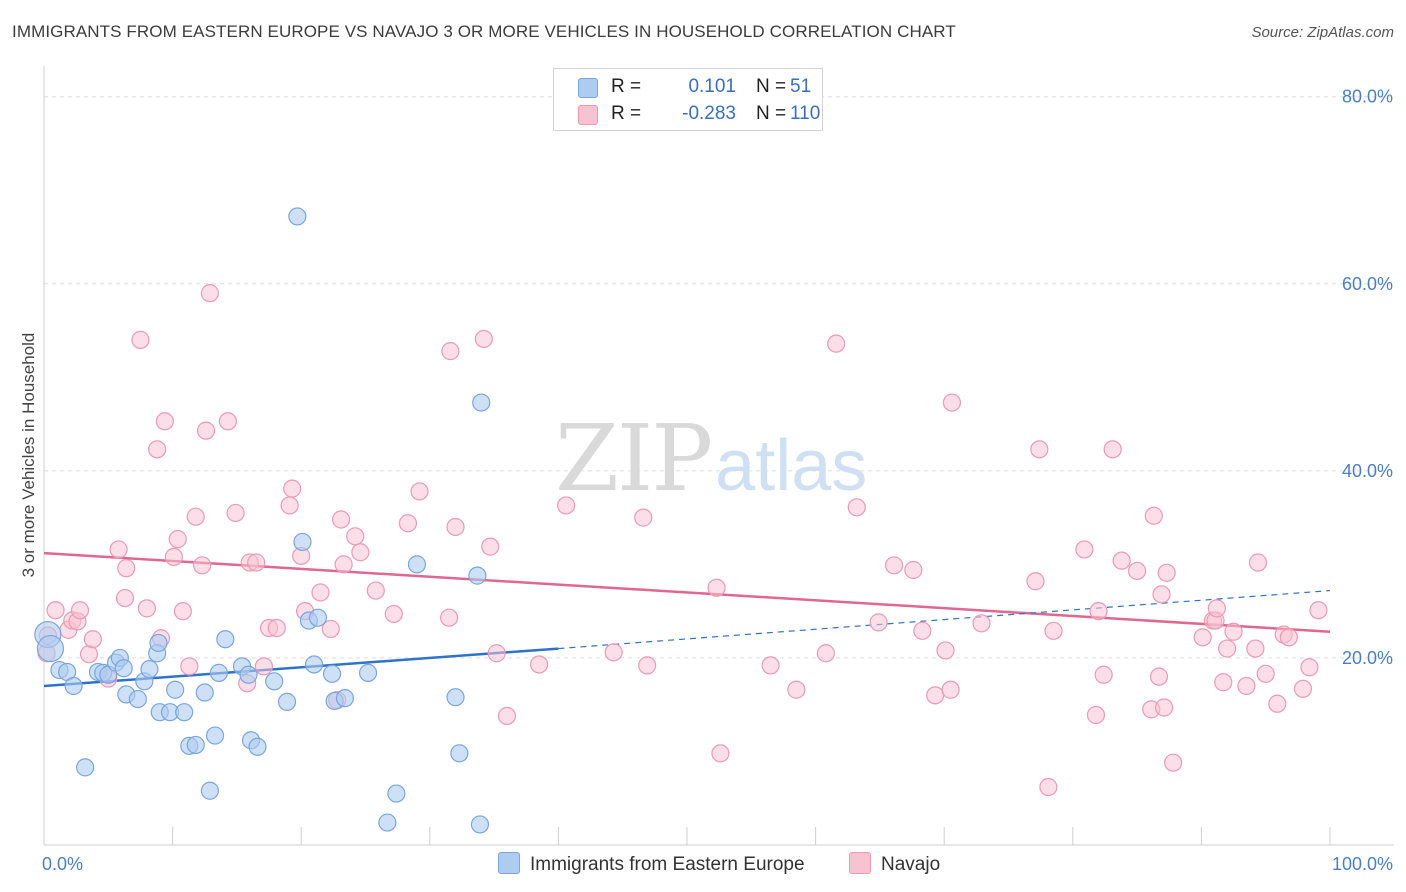 This screenshot has width=1406, height=892. What do you see at coordinates (709, 113) in the screenshot?
I see `legend-r-value: -0.283` at bounding box center [709, 113].